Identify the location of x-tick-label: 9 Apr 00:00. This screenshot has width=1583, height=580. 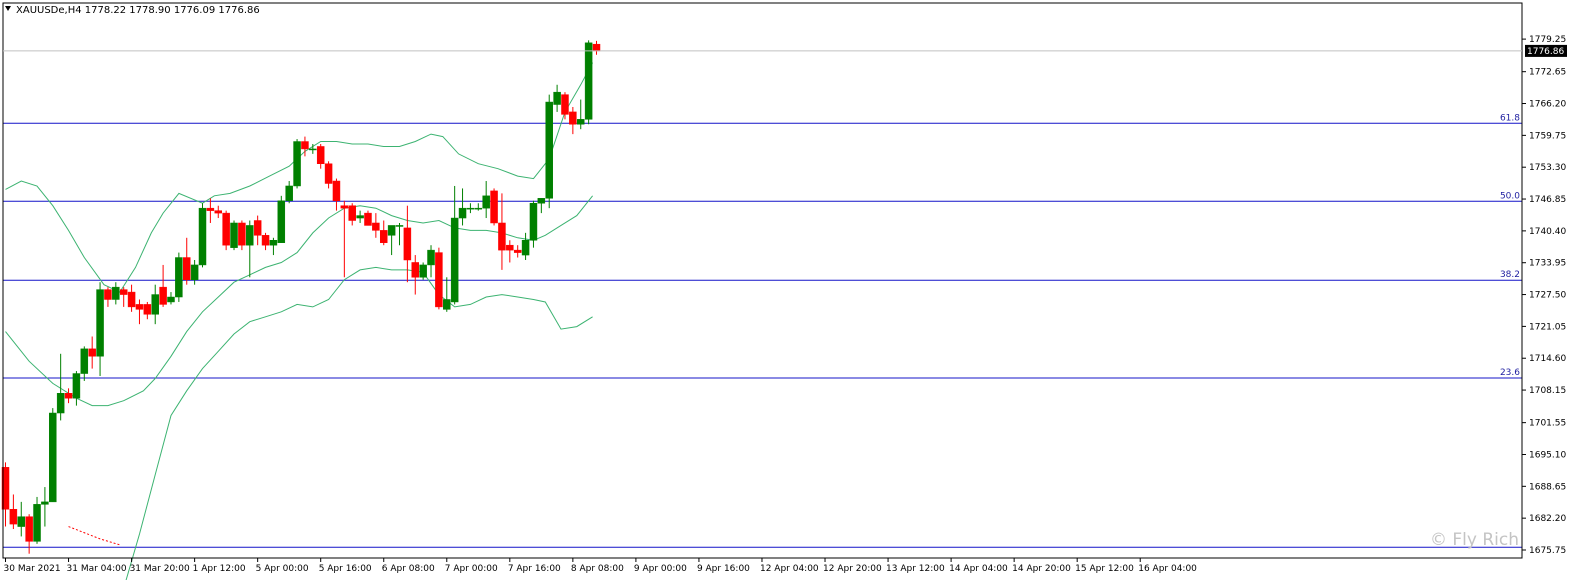
(660, 569).